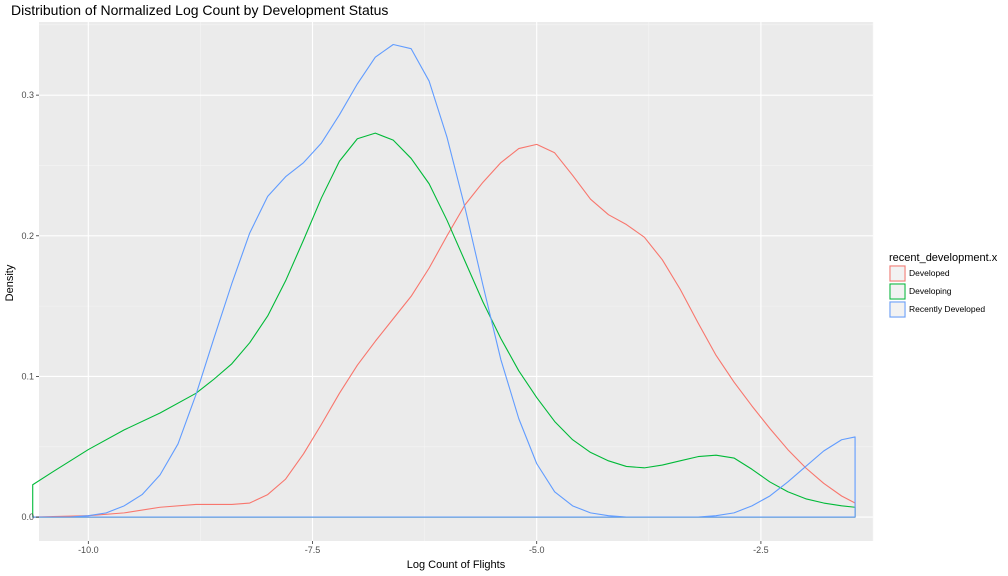  I want to click on legend-items: Developed Developing Recently Developed, so click(937, 291).